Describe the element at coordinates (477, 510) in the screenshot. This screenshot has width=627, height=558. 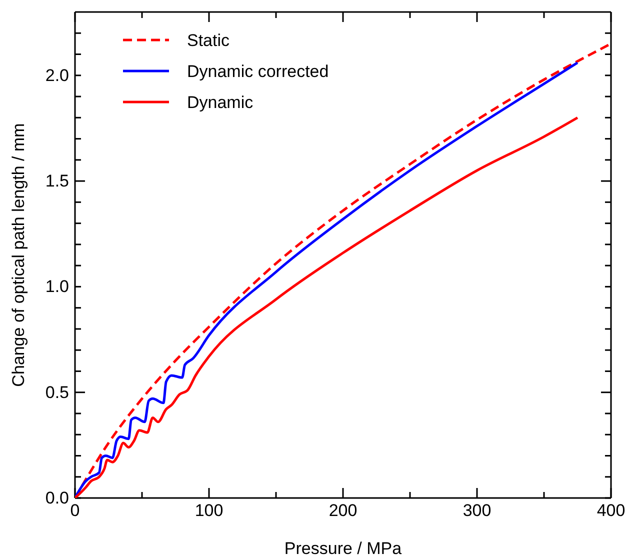
I see `x-tick-label: 300` at that location.